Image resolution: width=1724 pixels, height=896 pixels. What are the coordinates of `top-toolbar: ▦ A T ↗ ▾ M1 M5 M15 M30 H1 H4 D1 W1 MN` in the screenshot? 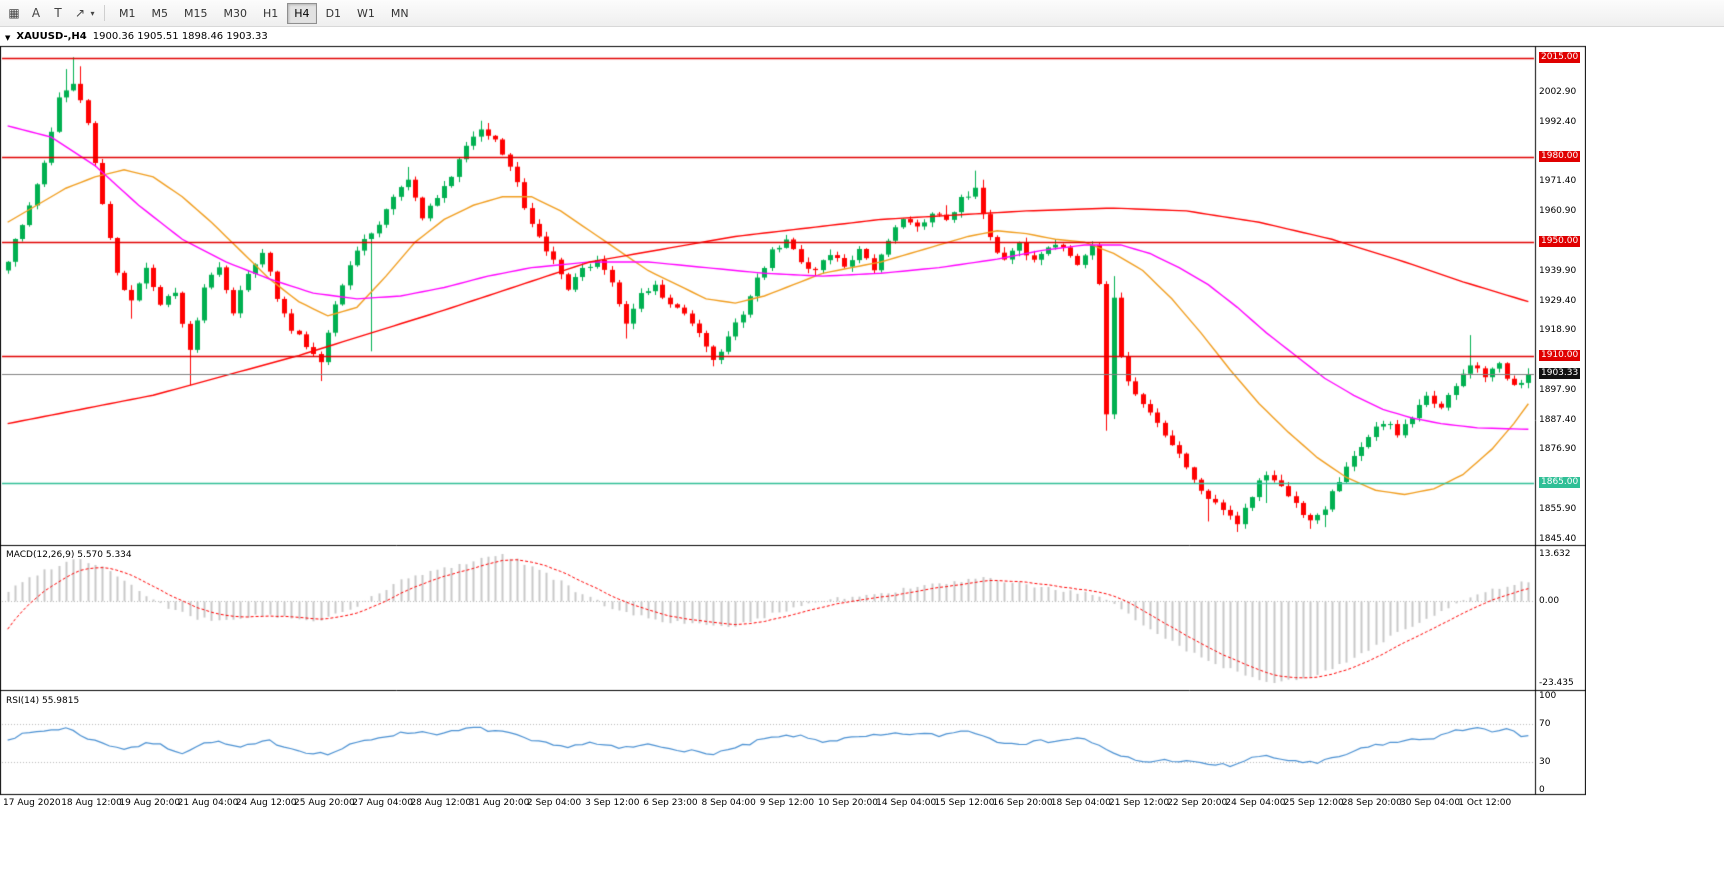 It's located at (862, 13).